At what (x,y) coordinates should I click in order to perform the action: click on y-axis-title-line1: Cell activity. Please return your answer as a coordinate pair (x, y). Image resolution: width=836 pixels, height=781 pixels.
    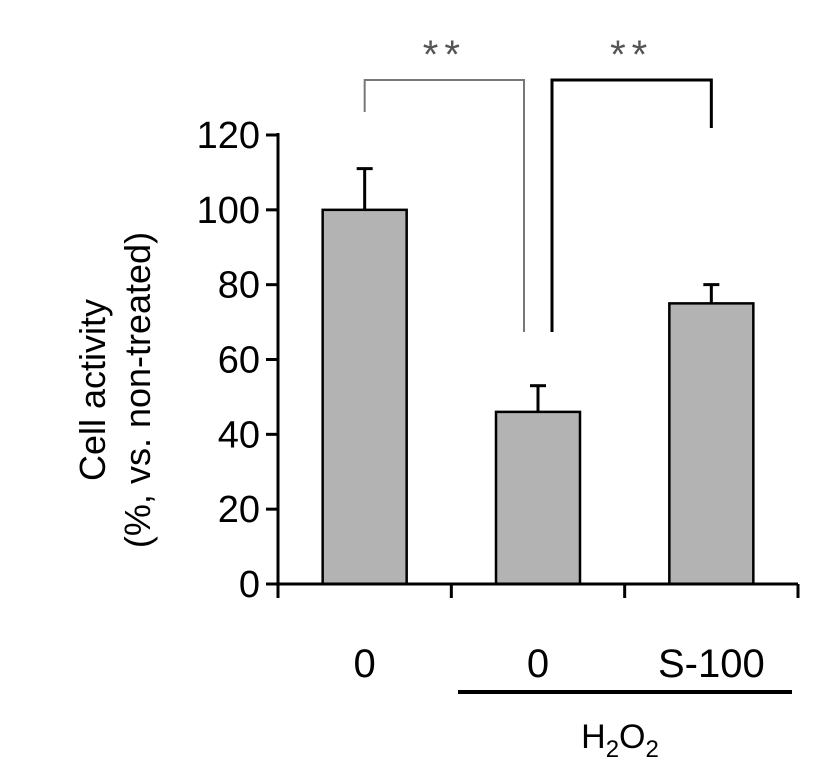
    Looking at the image, I should click on (92, 390).